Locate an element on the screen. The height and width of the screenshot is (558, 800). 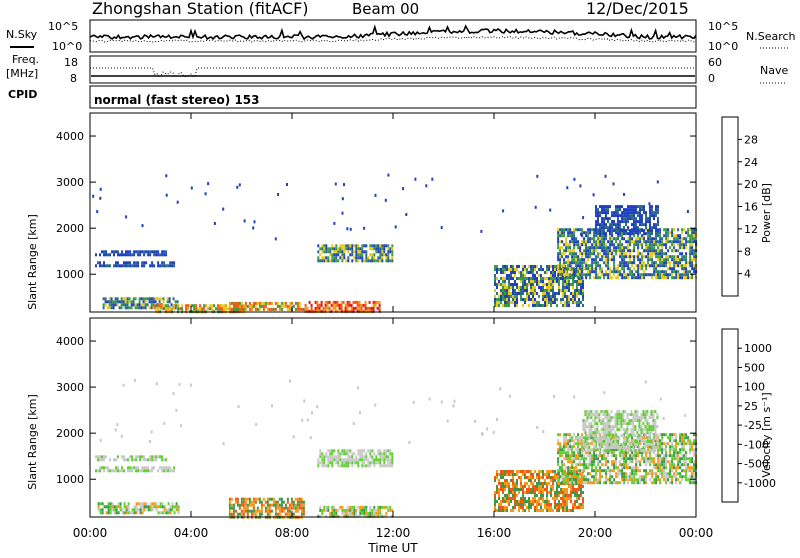
x-tick-label: 00:00 is located at coordinates (696, 533).